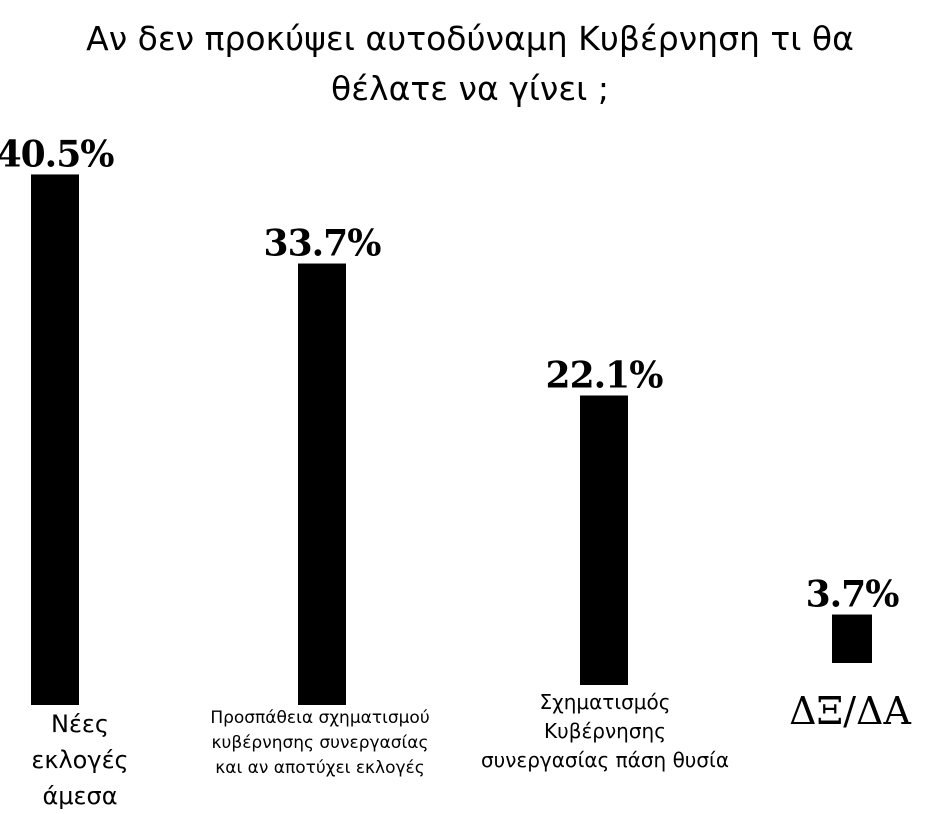 This screenshot has height=814, width=940. What do you see at coordinates (80, 742) in the screenshot?
I see `category-label-line: Νέες εκλογές` at bounding box center [80, 742].